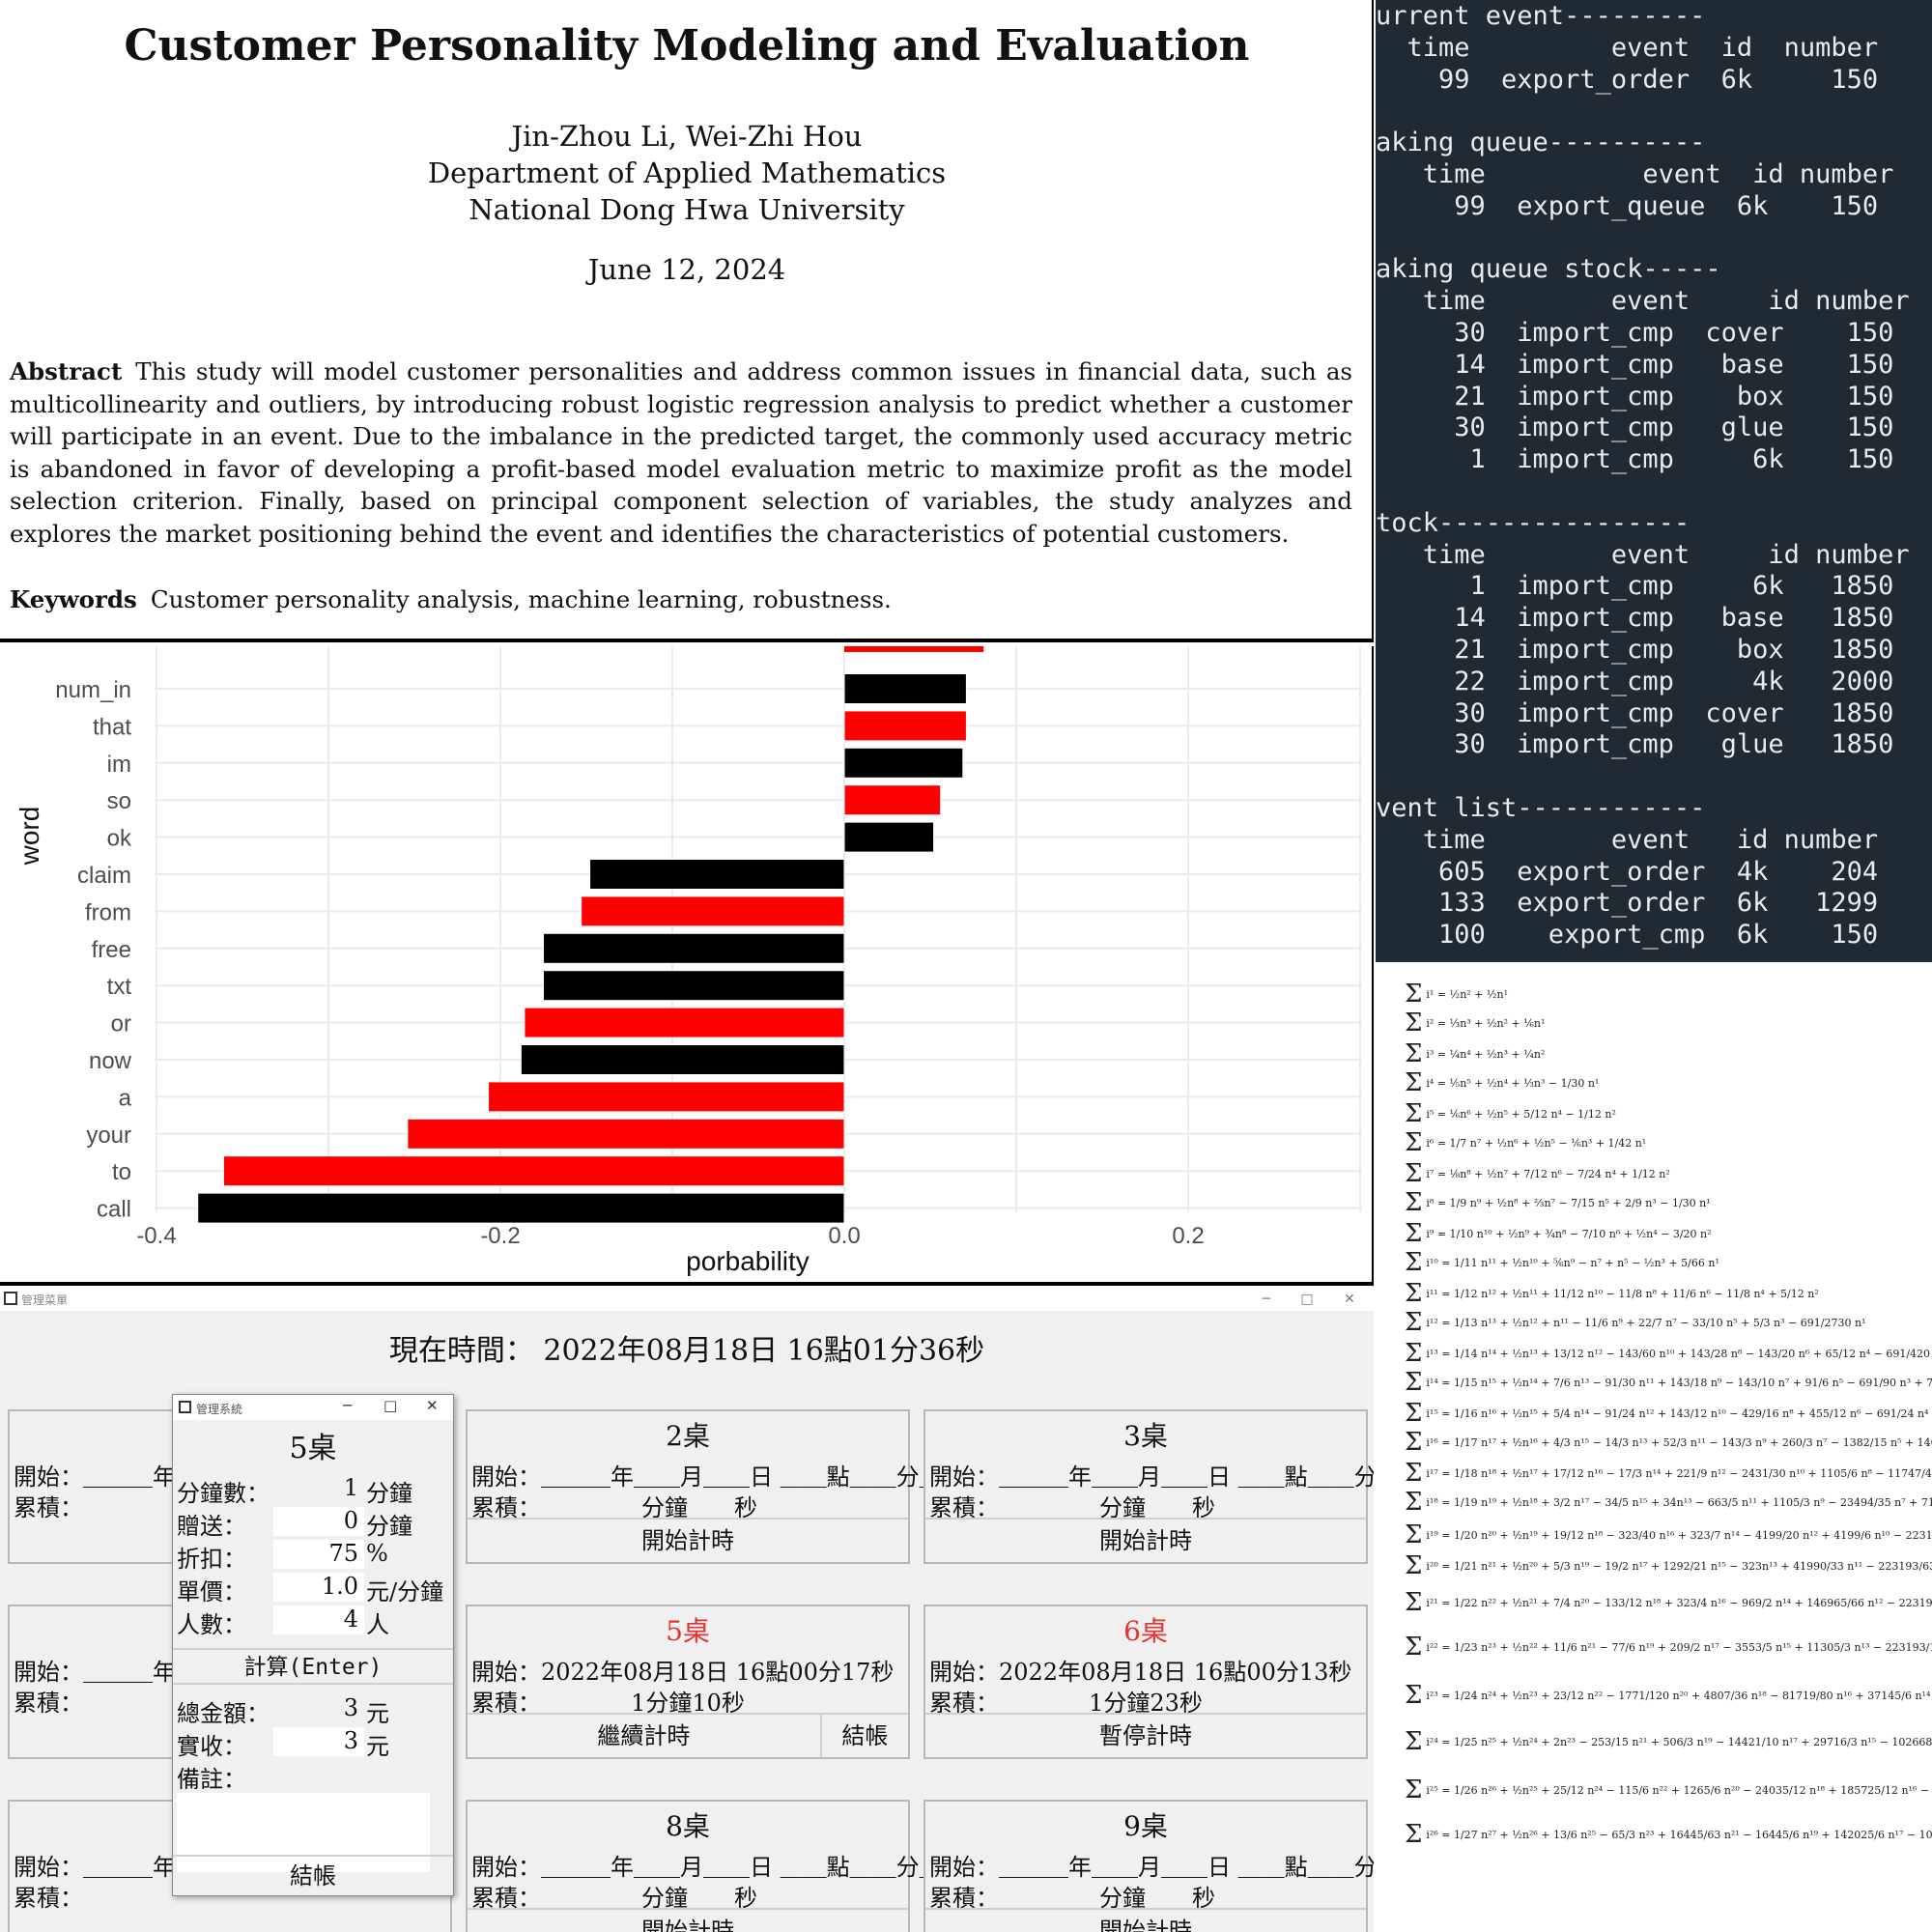 The width and height of the screenshot is (1932, 1932). I want to click on people-label: 人數：, so click(211, 1624).